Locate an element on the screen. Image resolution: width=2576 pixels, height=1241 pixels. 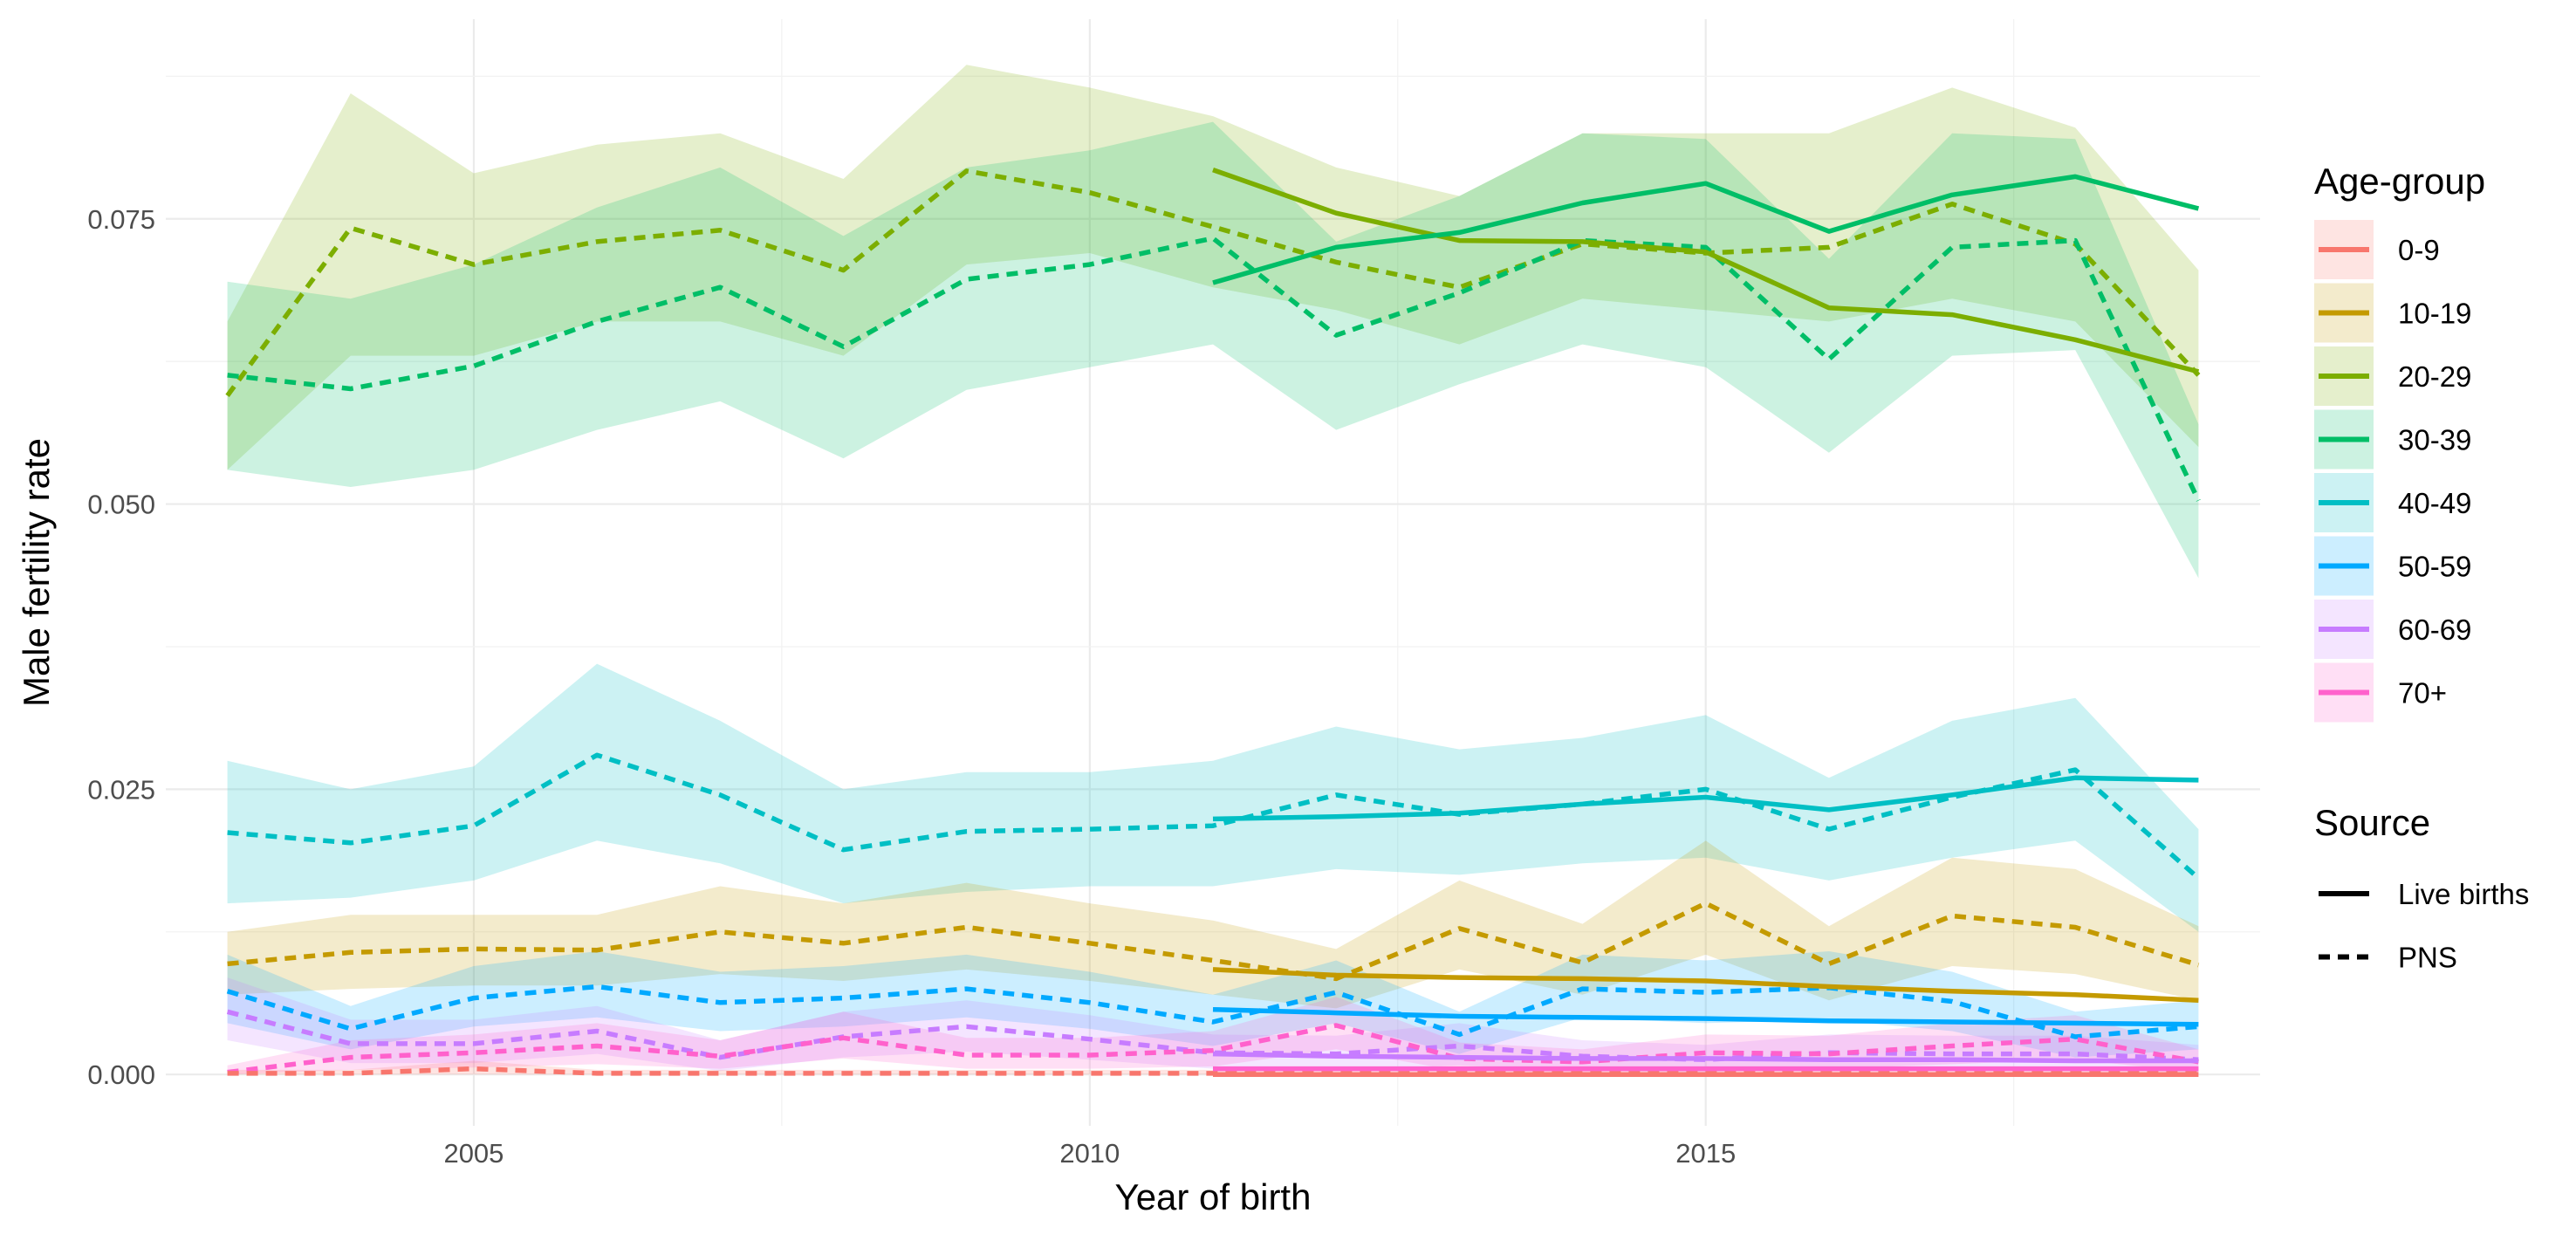
y-axis-title: Male fertility rate is located at coordinates (37, 572).